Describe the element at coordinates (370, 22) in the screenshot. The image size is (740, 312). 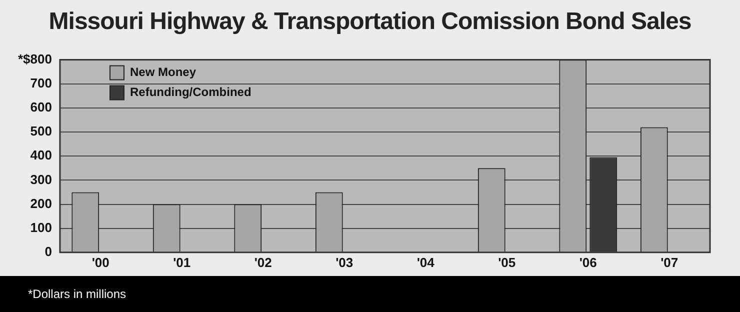
I see `chart-title: Missouri Highway & Transportation Comission Bond Sales` at that location.